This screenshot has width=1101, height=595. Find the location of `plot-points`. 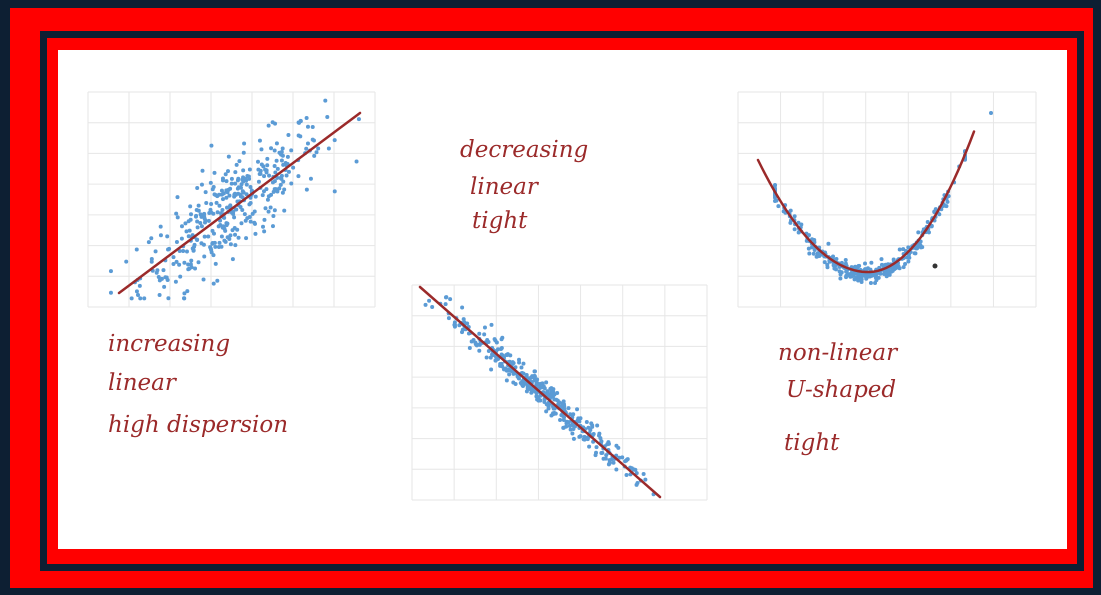

plot-points is located at coordinates (234, 199).